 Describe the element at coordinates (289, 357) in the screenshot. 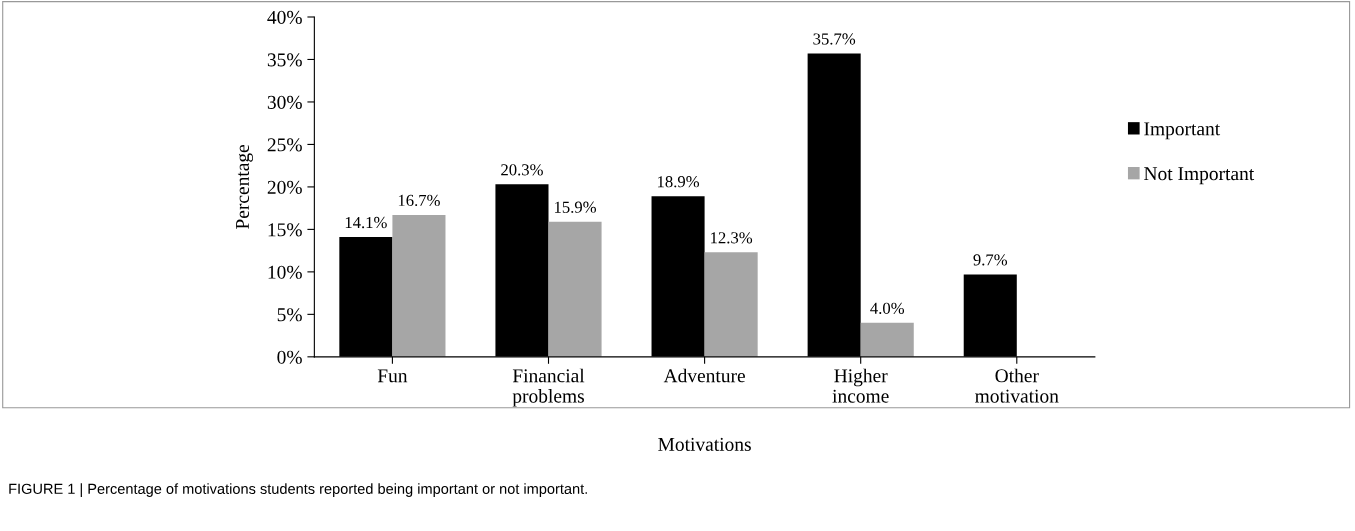

I see `y-tick-label: 0%` at that location.